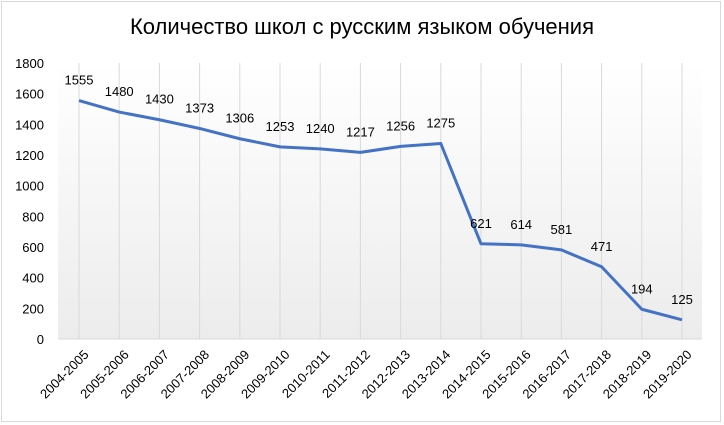  I want to click on data-label: 621, so click(481, 223).